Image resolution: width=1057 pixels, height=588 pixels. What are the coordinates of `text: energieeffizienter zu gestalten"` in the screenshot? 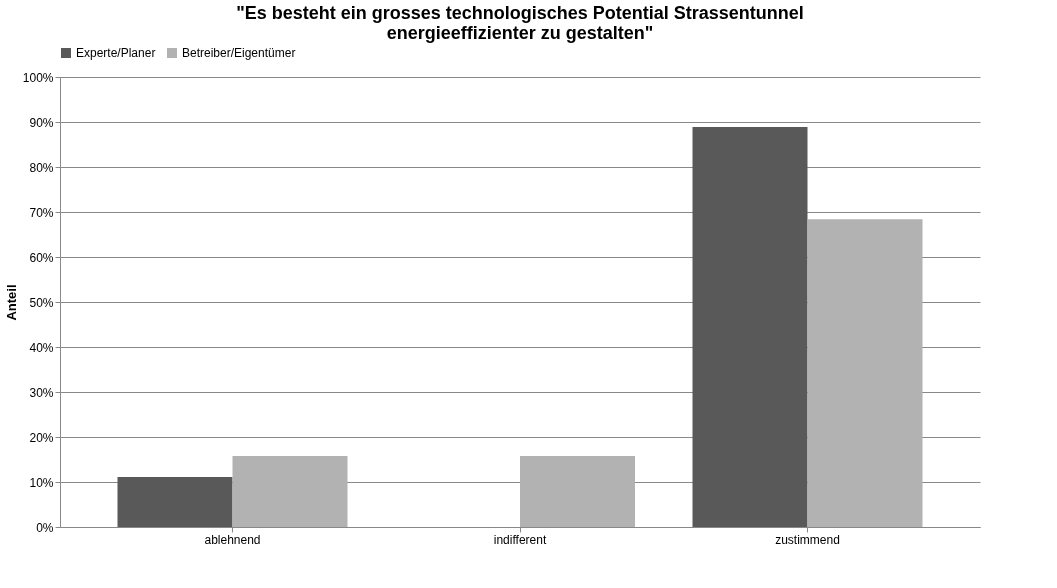 It's located at (520, 33).